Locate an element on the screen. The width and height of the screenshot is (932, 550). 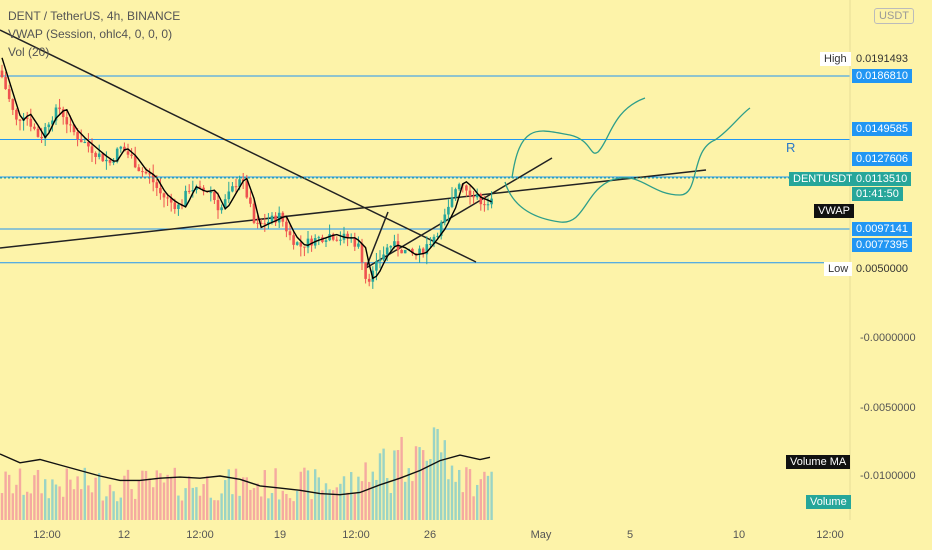
low-label-tag: Low is located at coordinates (838, 269).